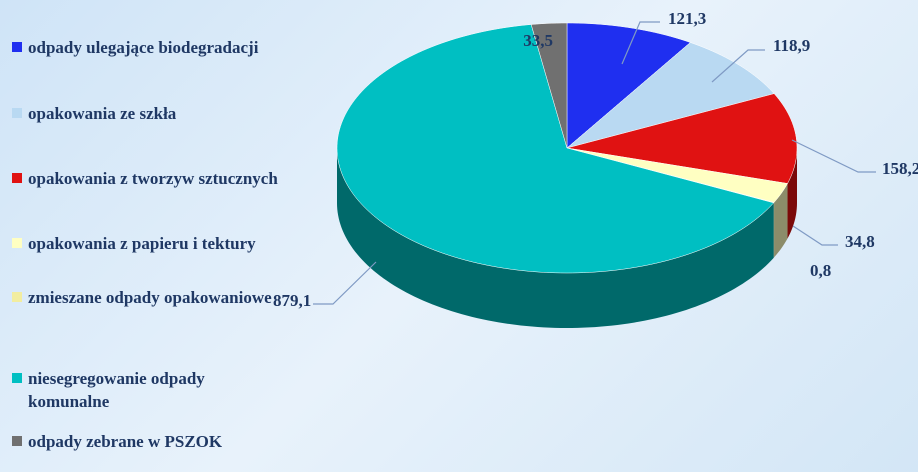 The height and width of the screenshot is (472, 918). I want to click on legend-item: odpady ulegające biodegradacji, so click(145, 47).